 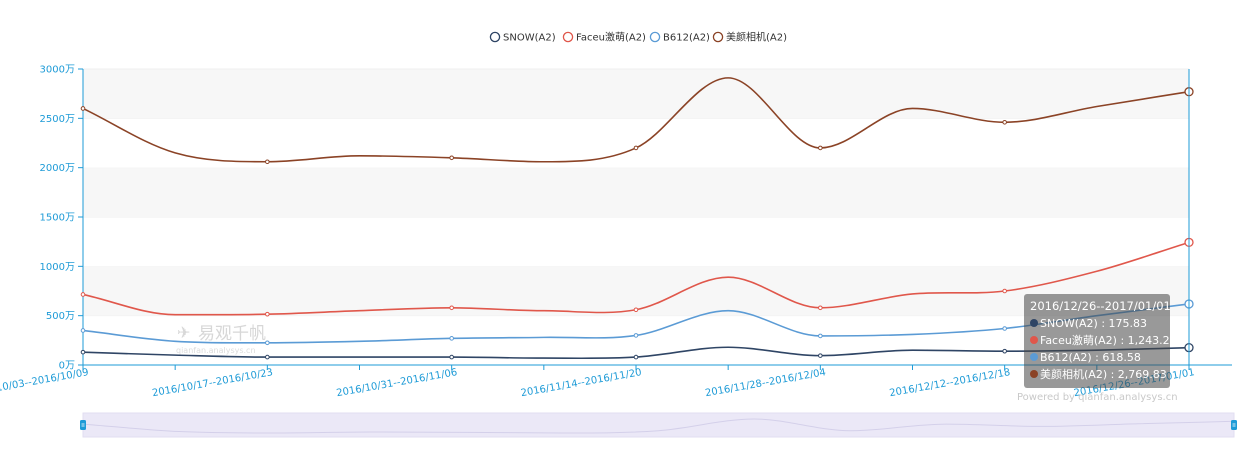 I want to click on y-tick-label: 500万, so click(x=60, y=316).